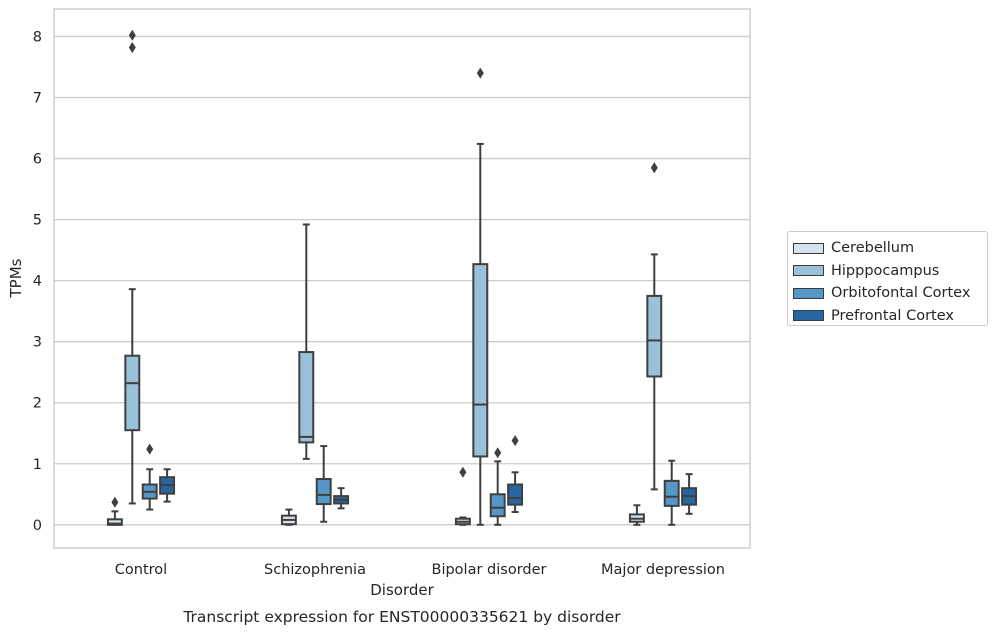 This screenshot has width=999, height=638. I want to click on y-axis-label: TPMs, so click(16, 278).